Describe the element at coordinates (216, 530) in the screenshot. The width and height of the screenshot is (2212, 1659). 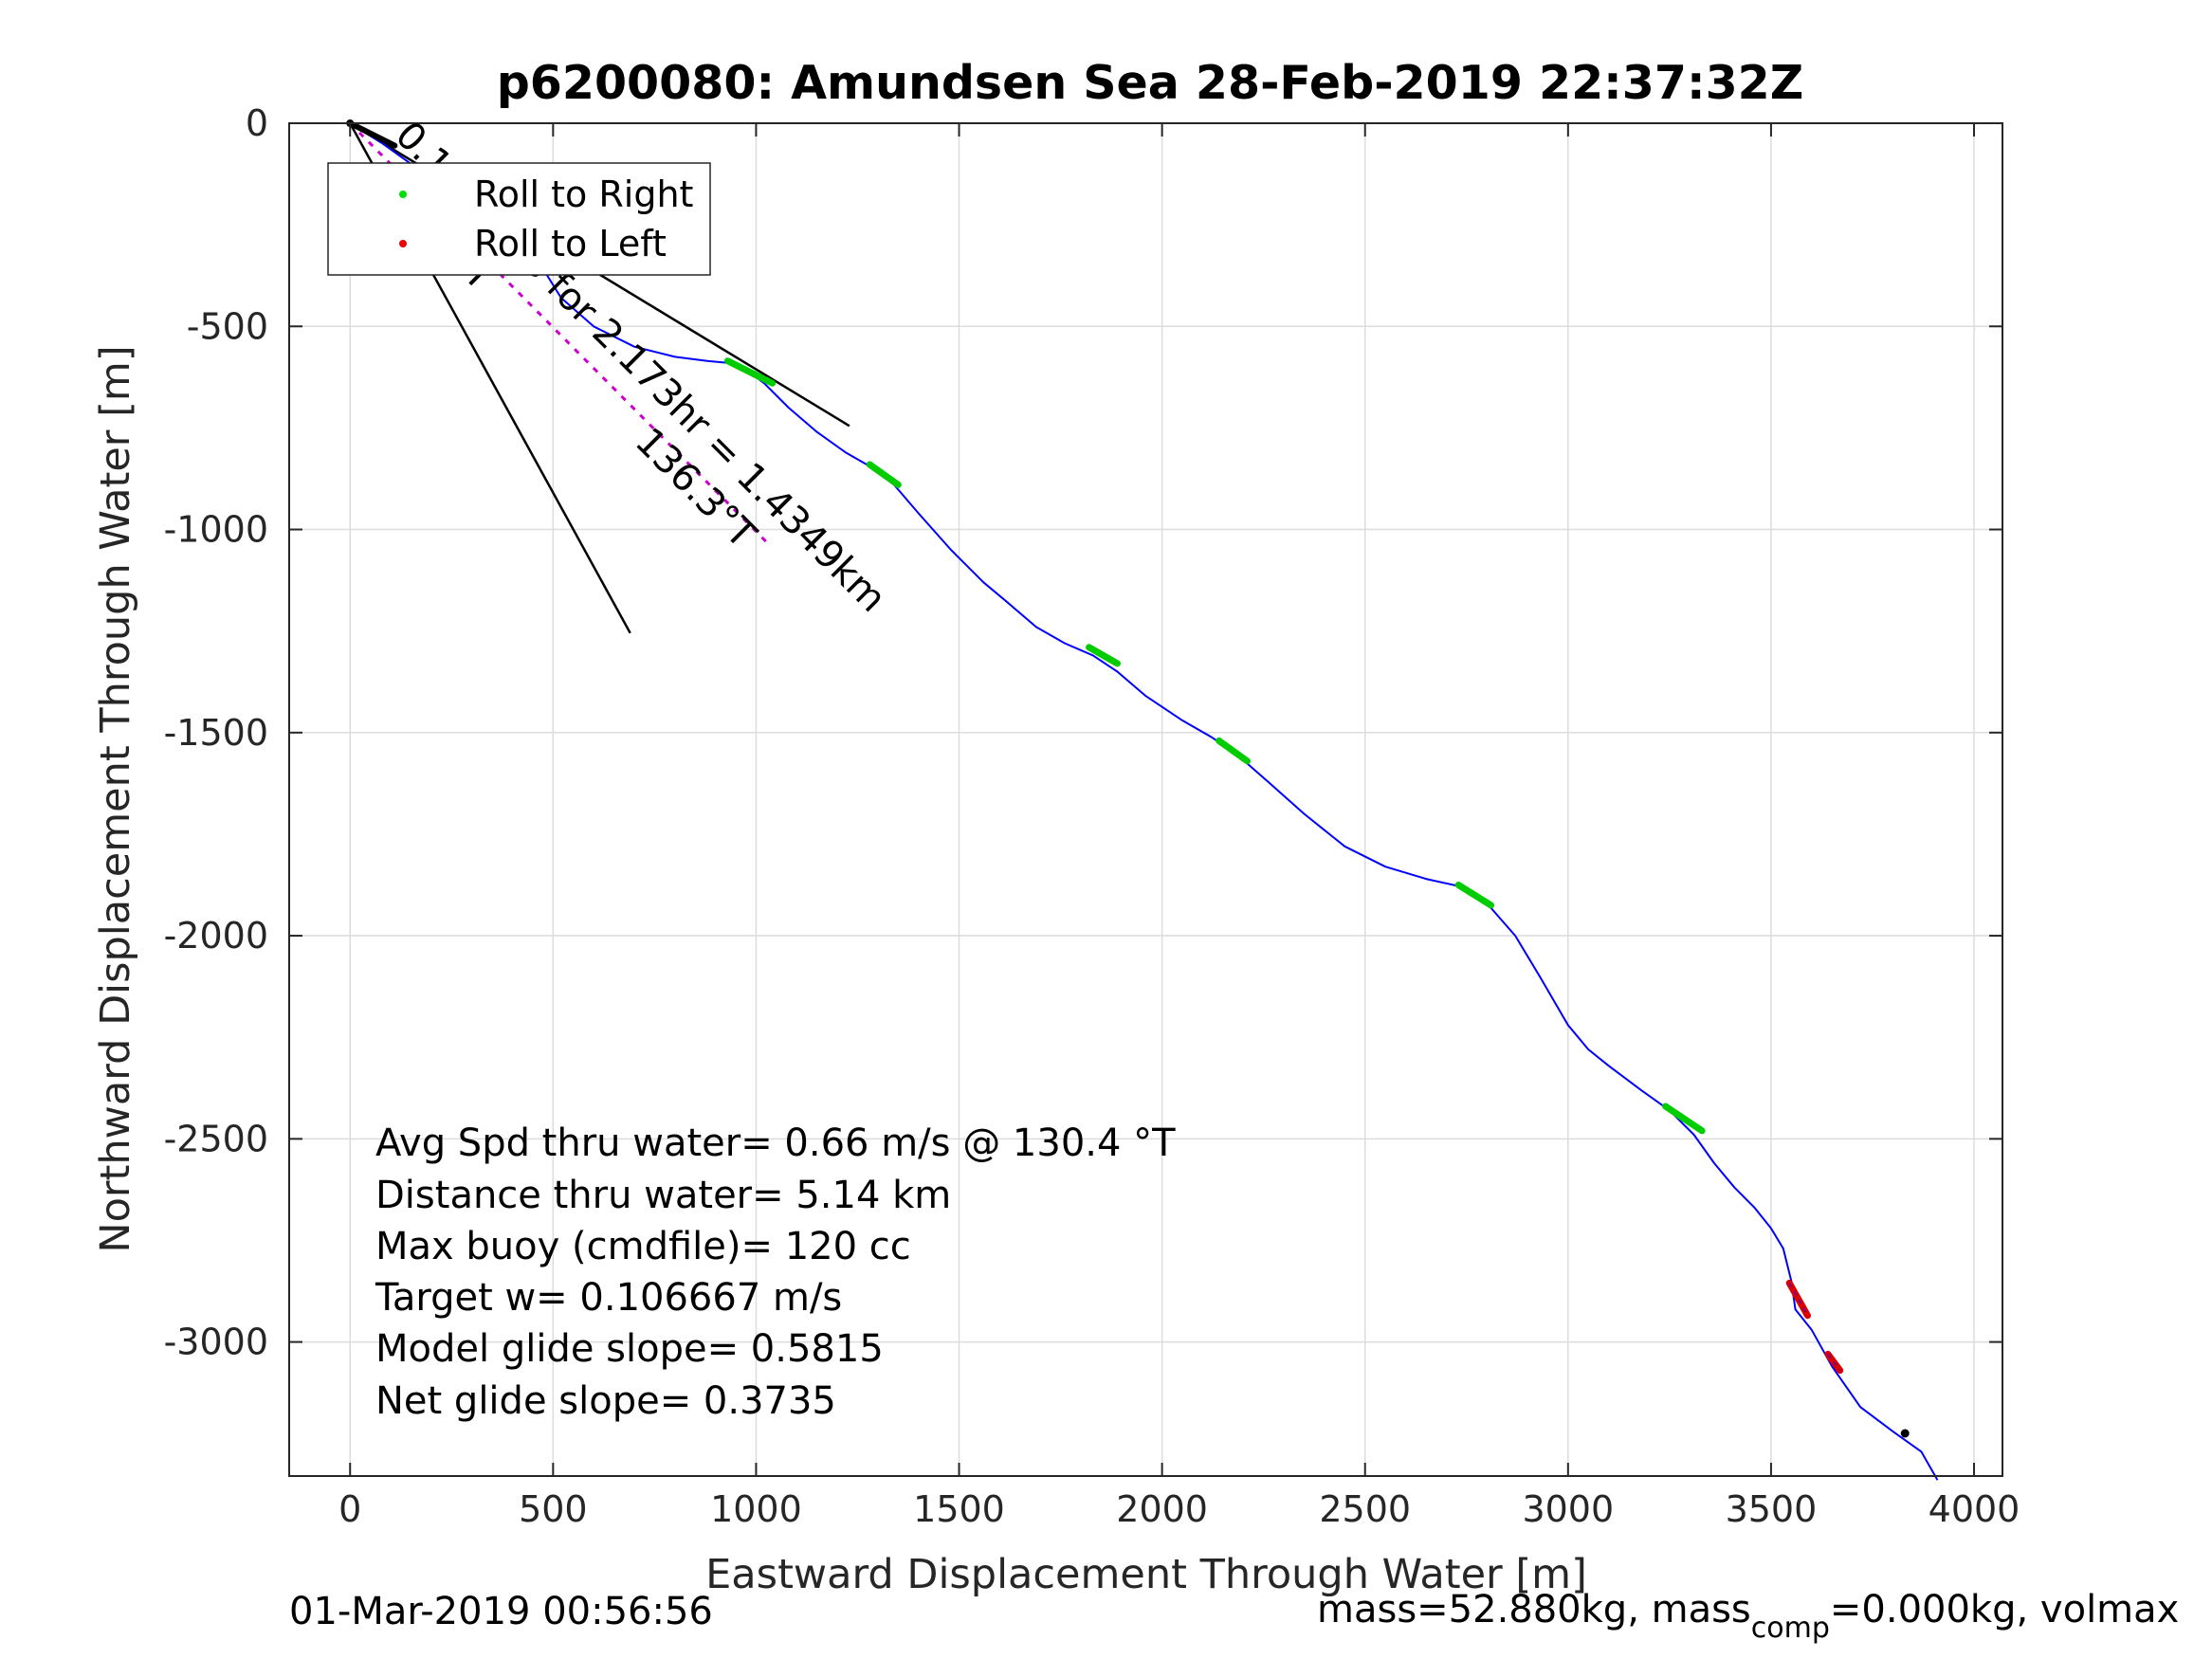
I see `y-tick-label: -1000` at that location.